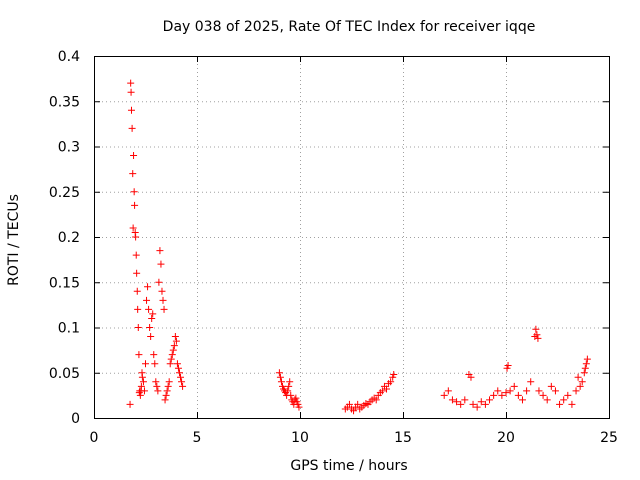 The width and height of the screenshot is (640, 480). I want to click on y-tick-label: 0.3, so click(69, 148).